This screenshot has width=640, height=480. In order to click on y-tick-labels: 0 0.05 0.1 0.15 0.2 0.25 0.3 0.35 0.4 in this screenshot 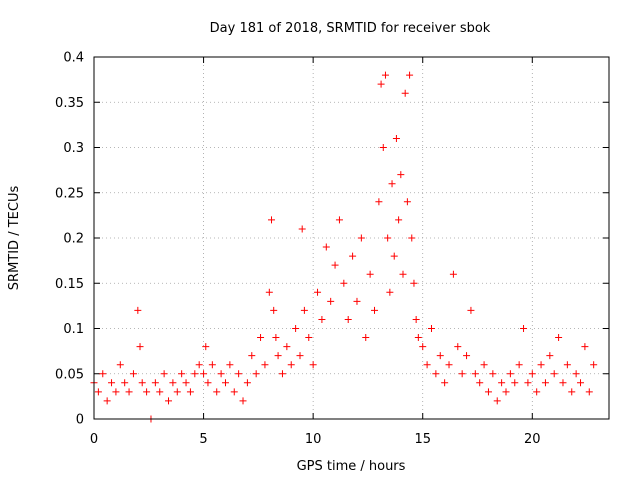, I will do `click(69, 239)`.